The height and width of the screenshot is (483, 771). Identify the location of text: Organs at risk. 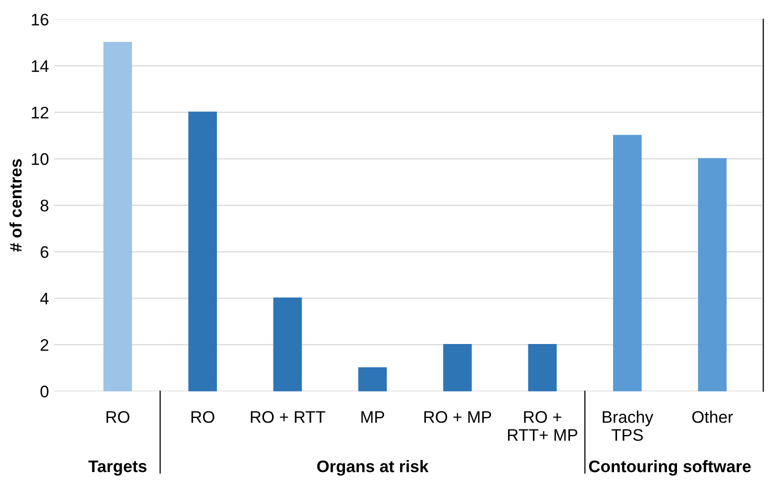
(373, 468).